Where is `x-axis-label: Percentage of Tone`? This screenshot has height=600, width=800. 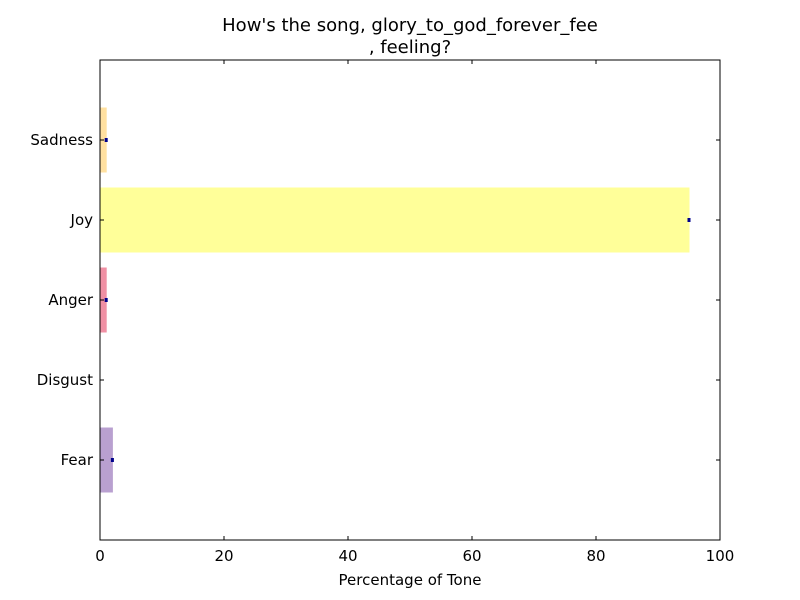 x-axis-label: Percentage of Tone is located at coordinates (410, 580).